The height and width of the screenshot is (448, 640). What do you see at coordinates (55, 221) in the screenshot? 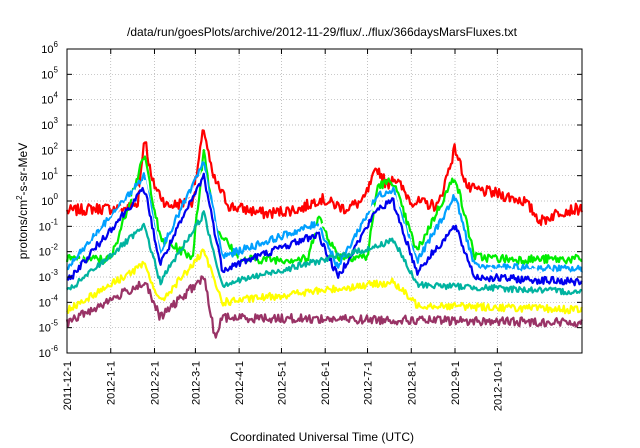
I see `y-tick-exp: -1` at bounding box center [55, 221].